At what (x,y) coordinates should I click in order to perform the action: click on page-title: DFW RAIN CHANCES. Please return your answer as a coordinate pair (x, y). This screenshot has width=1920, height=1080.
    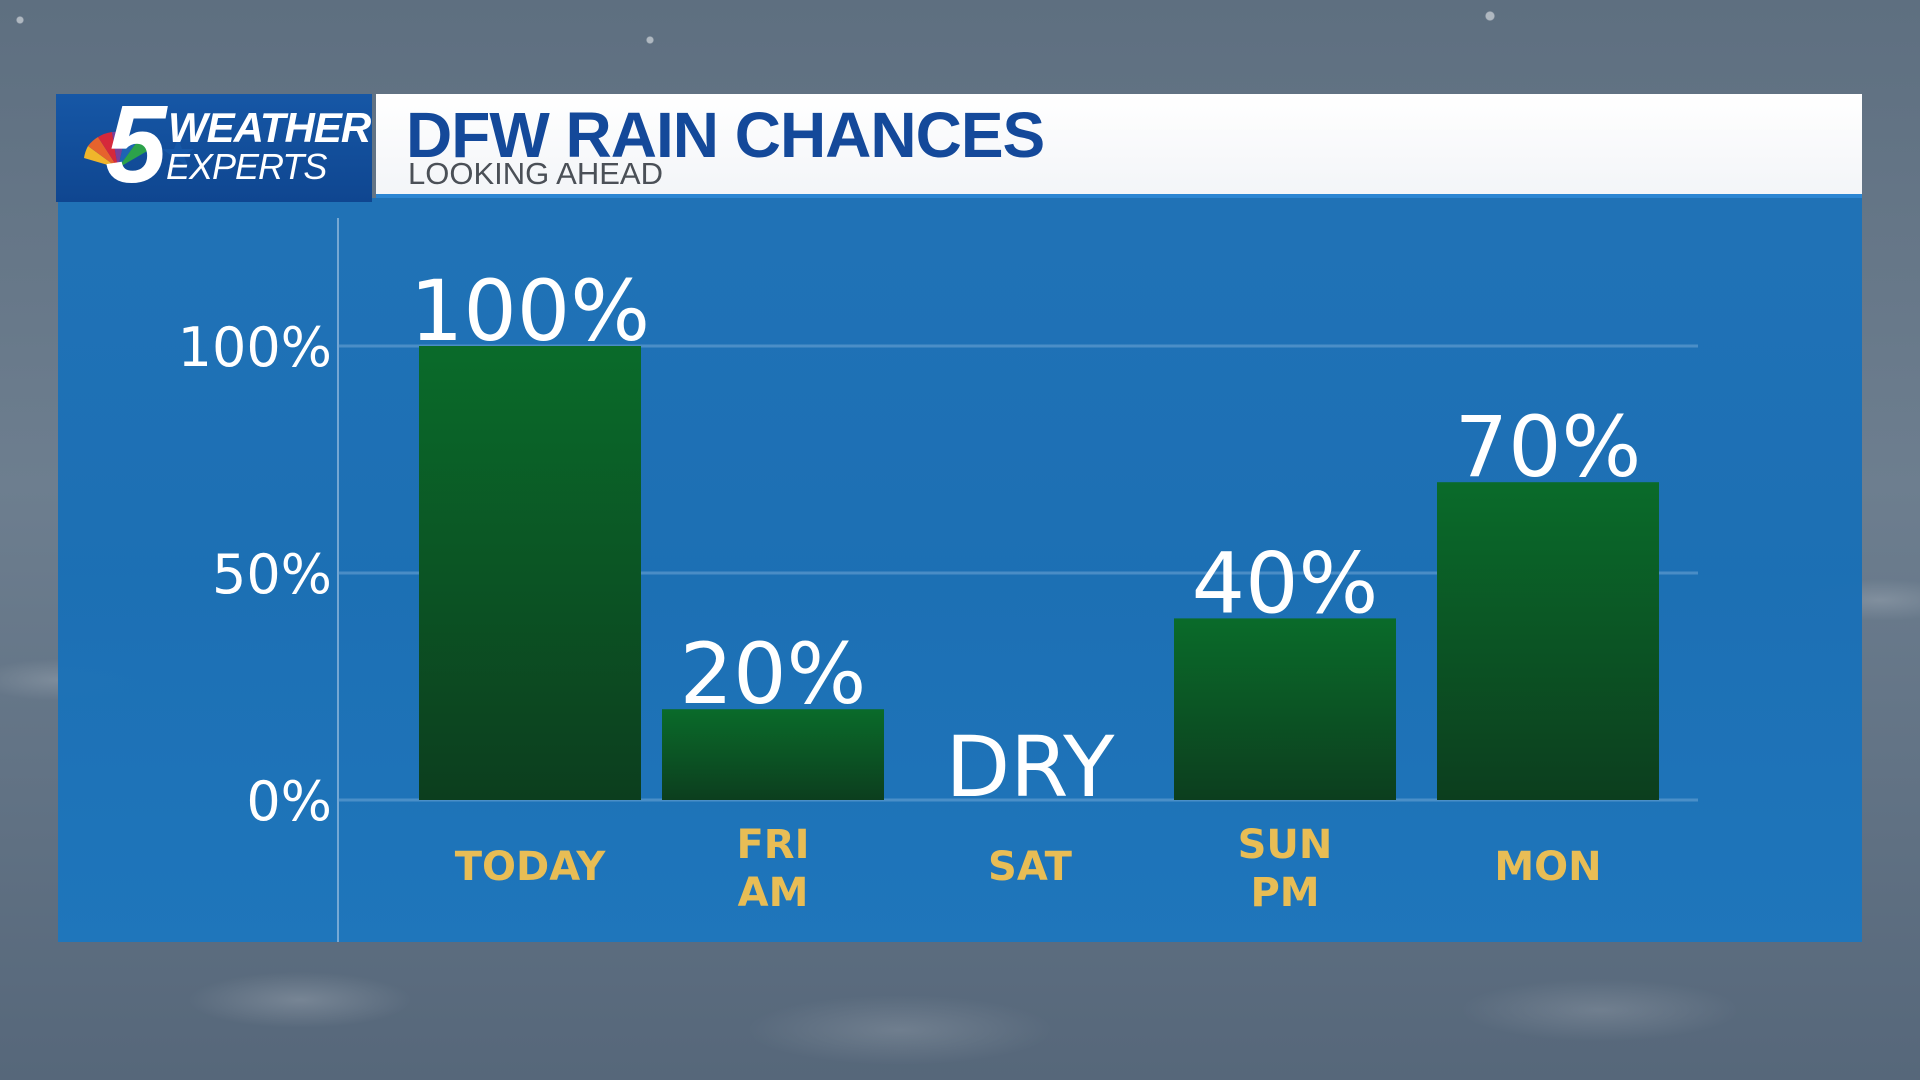
    Looking at the image, I should click on (725, 135).